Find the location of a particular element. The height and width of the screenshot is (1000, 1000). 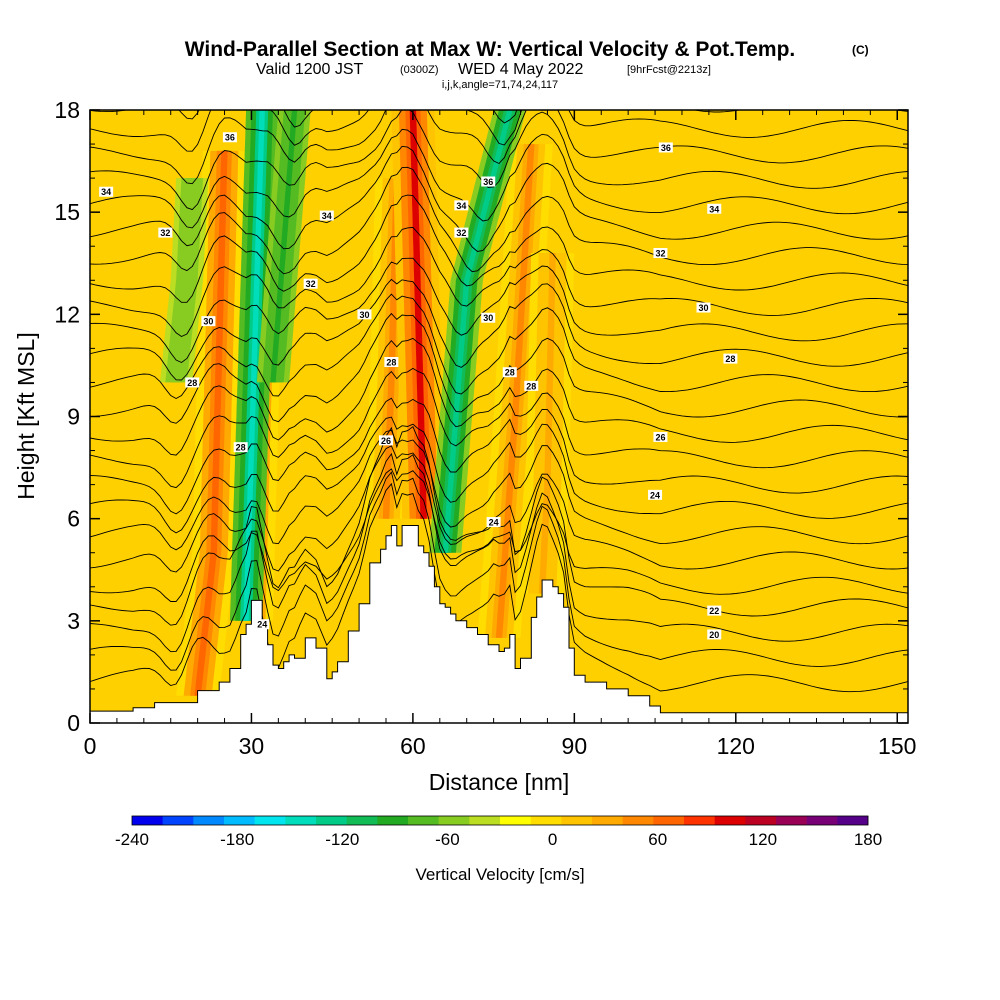

y-tick-label: 12 is located at coordinates (67, 314).